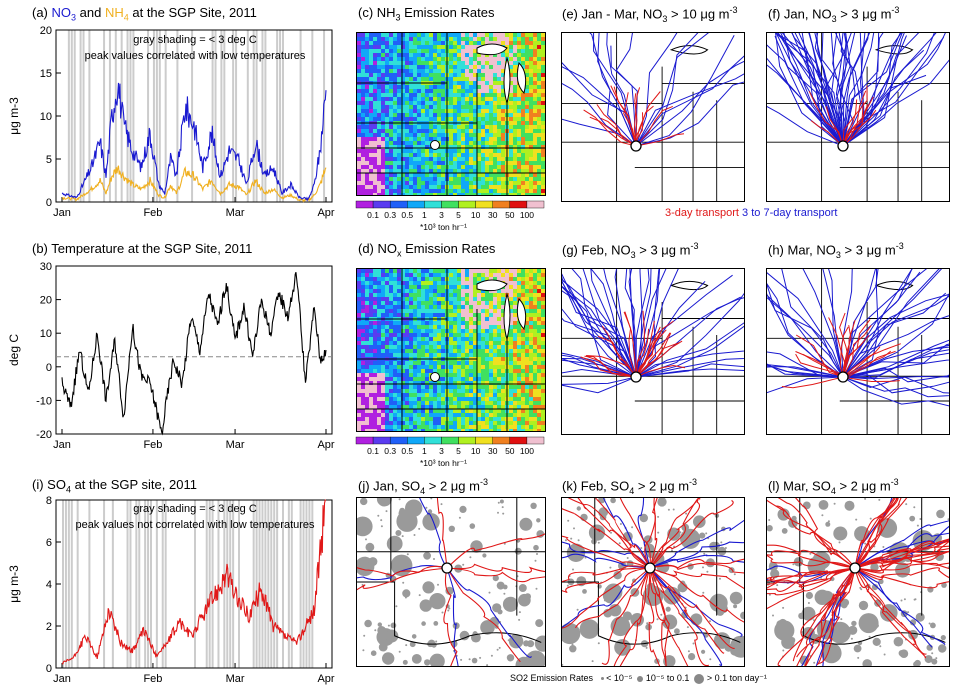 This screenshot has width=953, height=692. Describe the element at coordinates (687, 610) in the screenshot. I see `trajectory-short` at that location.